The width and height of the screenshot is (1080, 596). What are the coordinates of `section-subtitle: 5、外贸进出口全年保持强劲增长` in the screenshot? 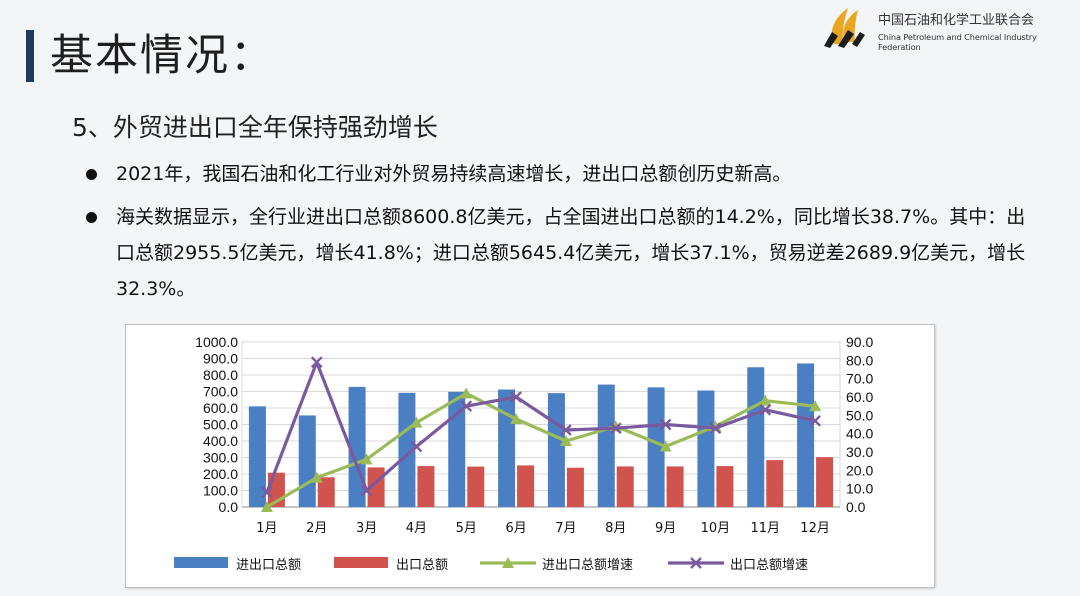 It's located at (255, 127).